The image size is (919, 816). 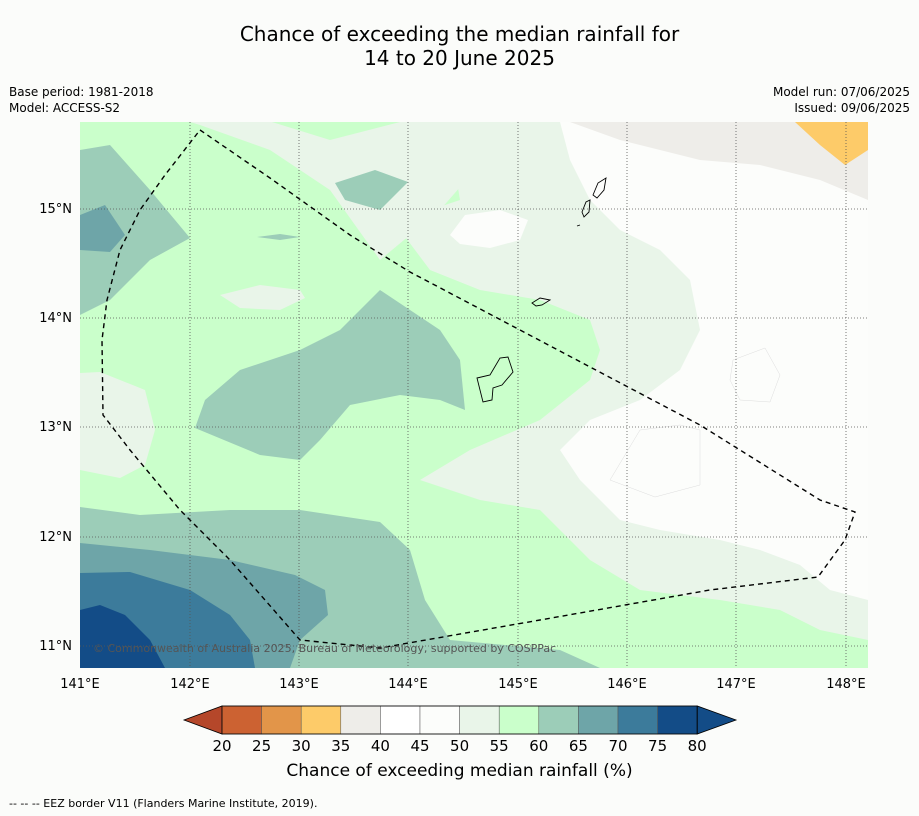 I want to click on colorbar-tick-label: 40, so click(x=380, y=746).